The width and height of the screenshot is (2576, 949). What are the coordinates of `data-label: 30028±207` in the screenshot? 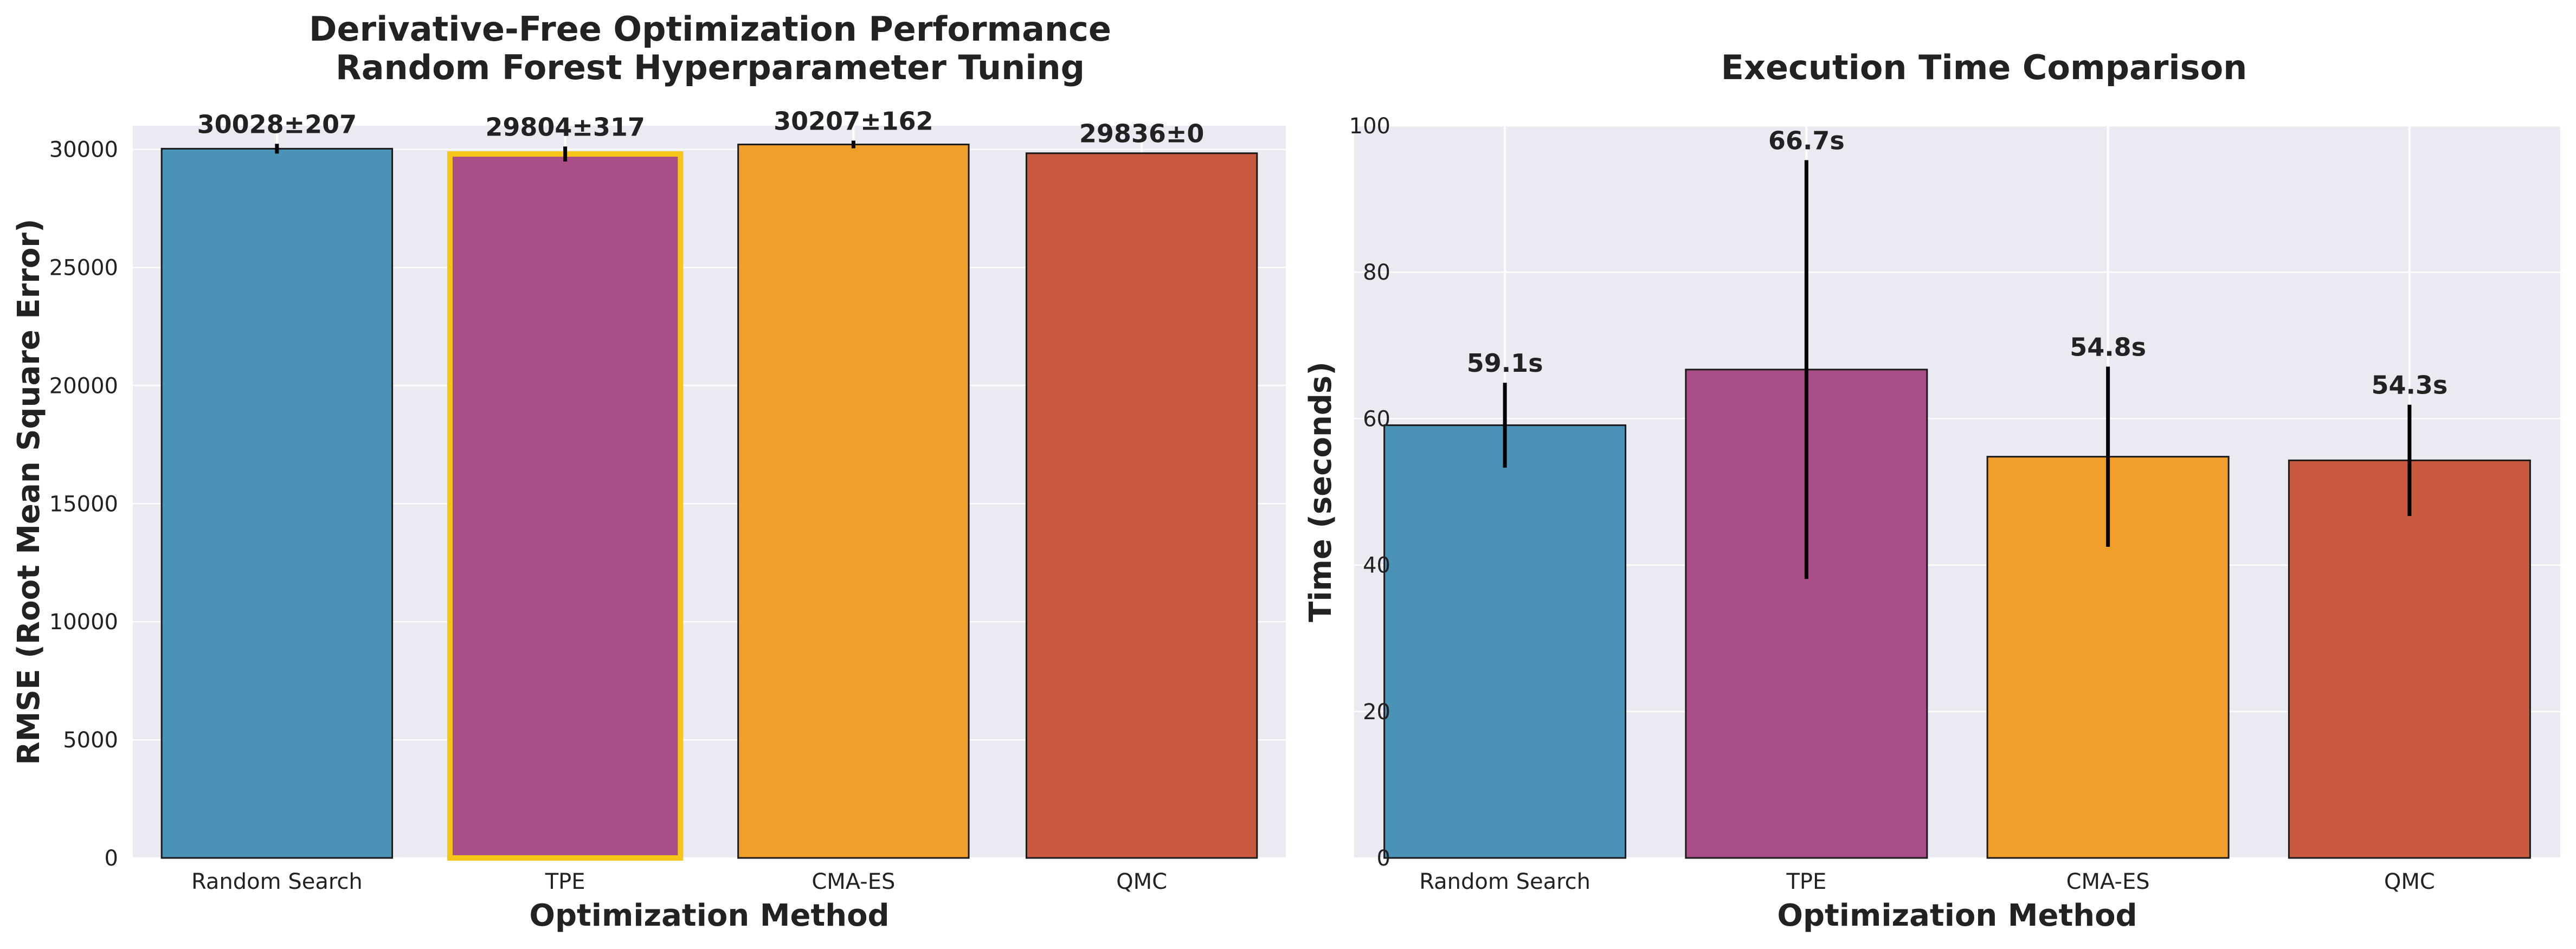 It's located at (277, 124).